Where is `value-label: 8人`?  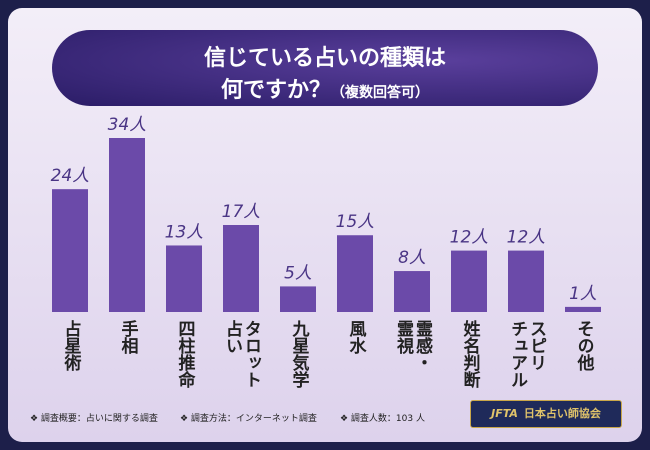 value-label: 8人 is located at coordinates (412, 258).